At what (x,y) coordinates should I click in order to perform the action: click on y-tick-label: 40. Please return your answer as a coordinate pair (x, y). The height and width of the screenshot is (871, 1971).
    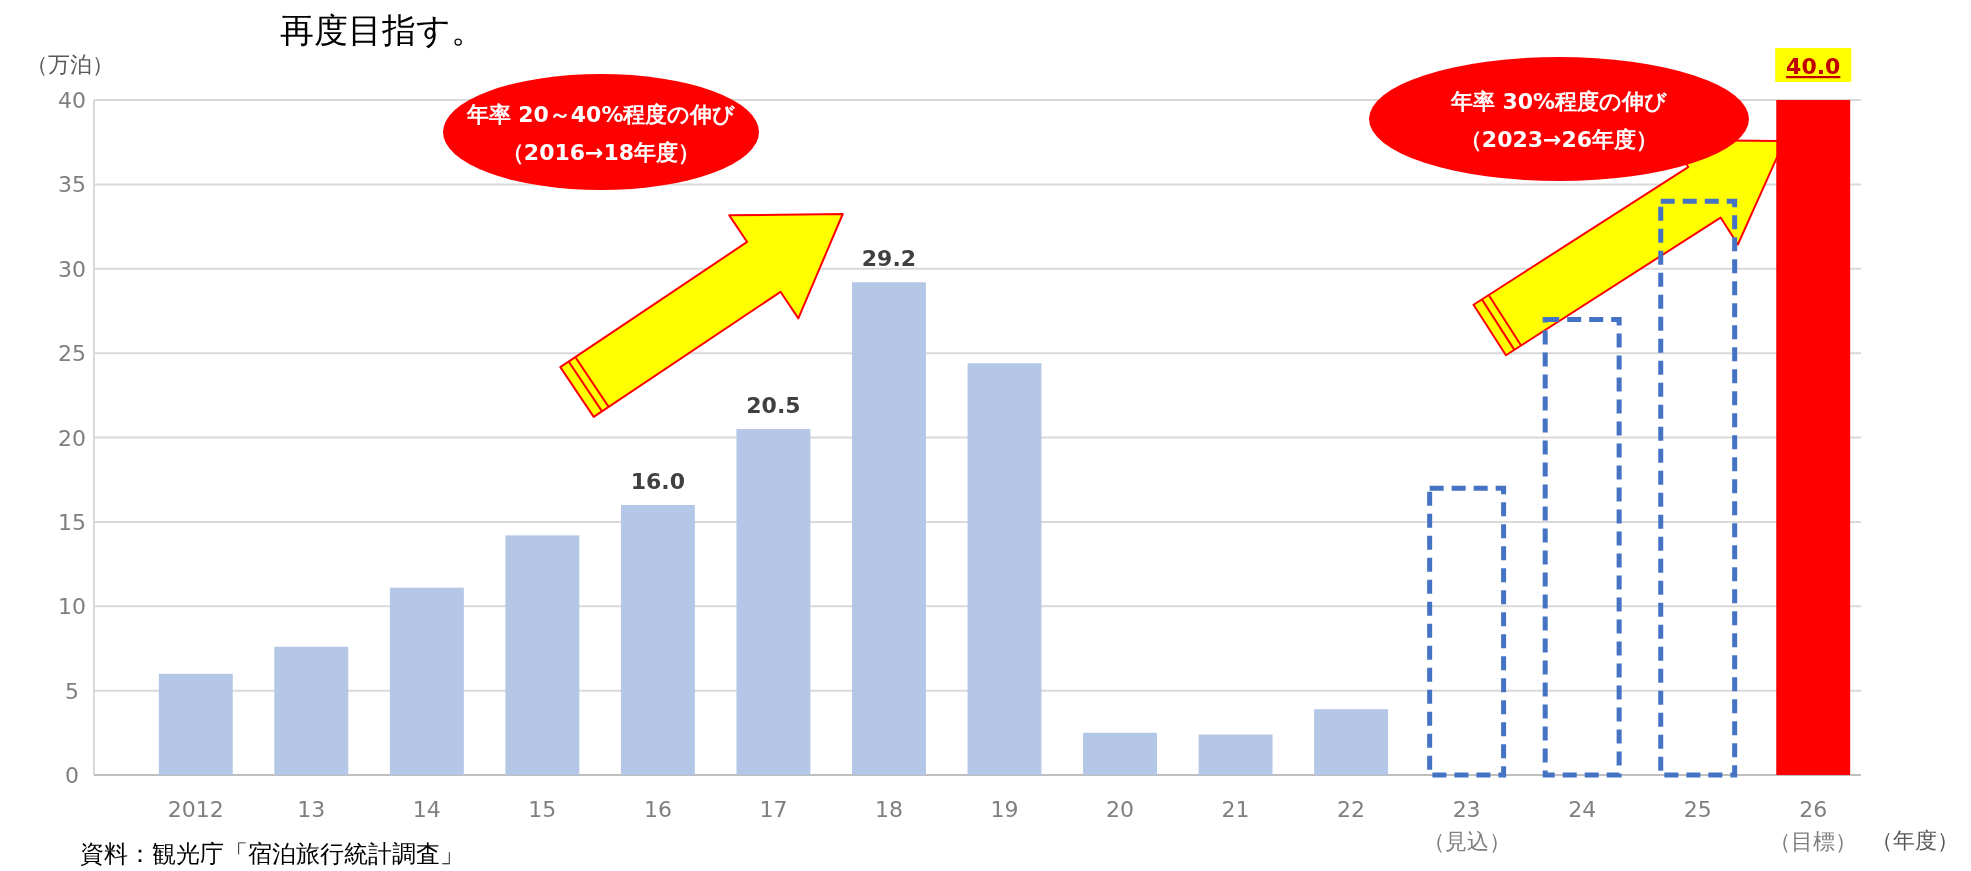
    Looking at the image, I should click on (72, 100).